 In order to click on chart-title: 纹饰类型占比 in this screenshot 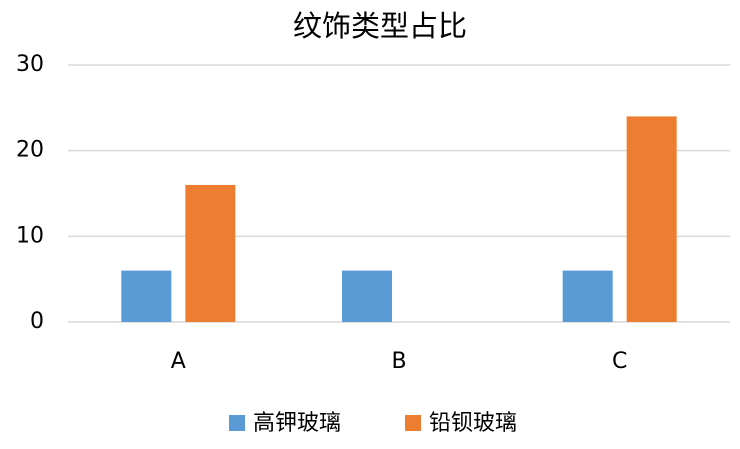, I will do `click(380, 26)`.